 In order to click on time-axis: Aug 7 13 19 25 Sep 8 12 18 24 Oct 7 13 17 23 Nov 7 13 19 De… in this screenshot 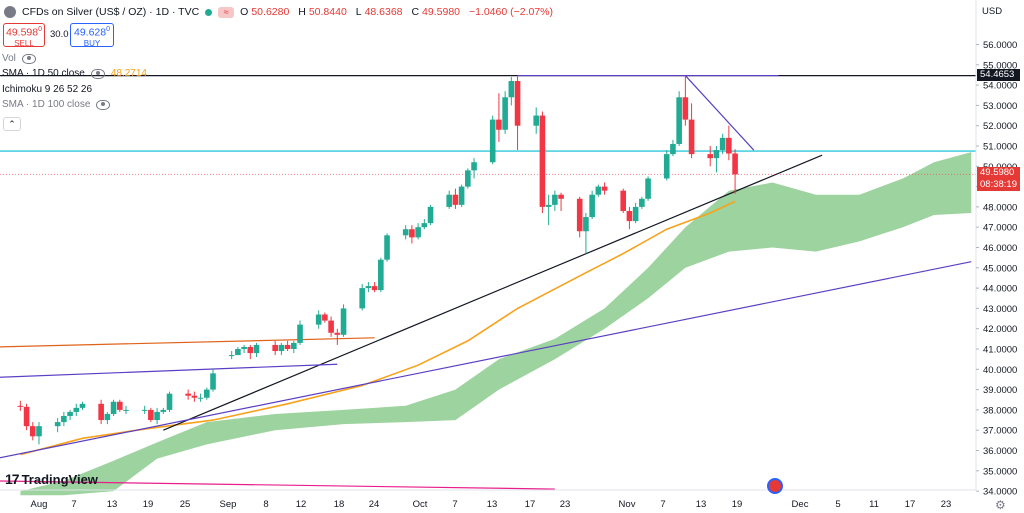, I will do `click(488, 499)`.